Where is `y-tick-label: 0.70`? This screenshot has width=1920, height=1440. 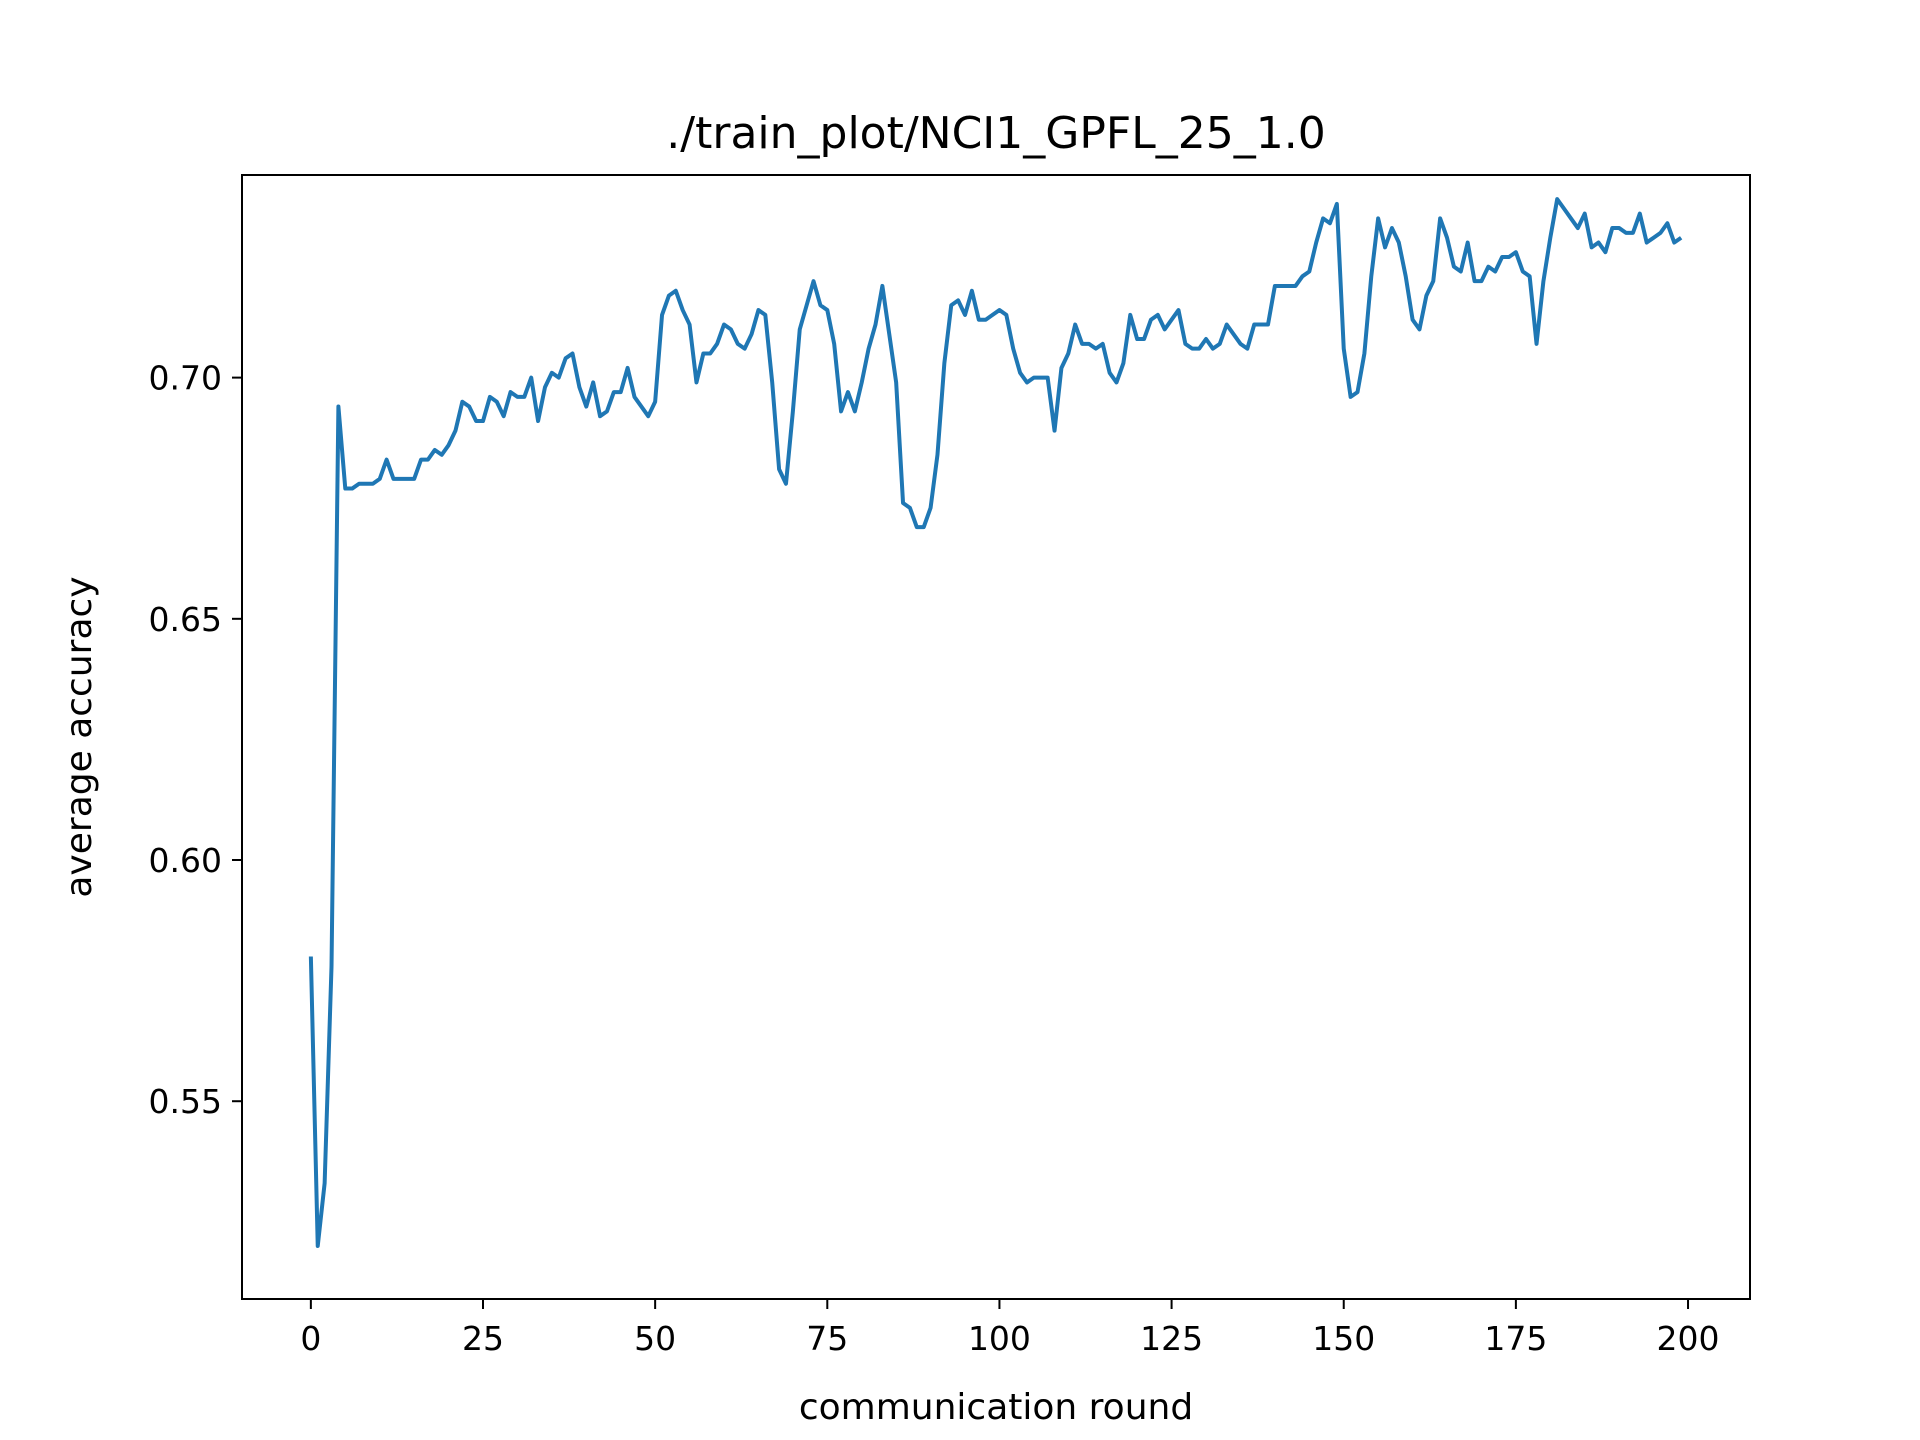 y-tick-label: 0.70 is located at coordinates (185, 378).